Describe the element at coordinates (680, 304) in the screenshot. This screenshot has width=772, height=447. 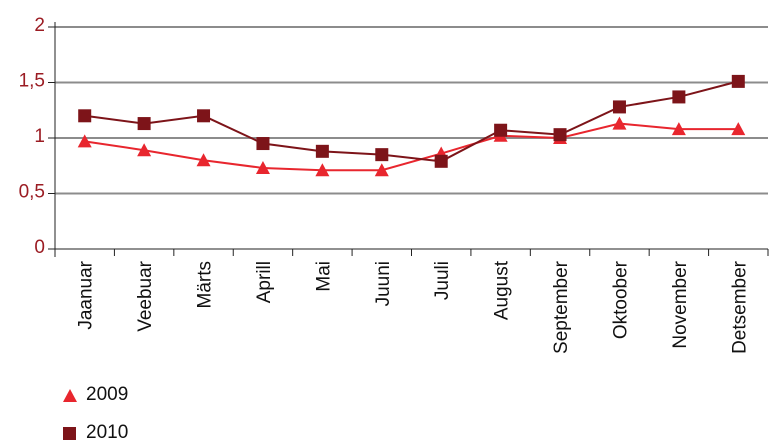
I see `x-tick-label: November` at that location.